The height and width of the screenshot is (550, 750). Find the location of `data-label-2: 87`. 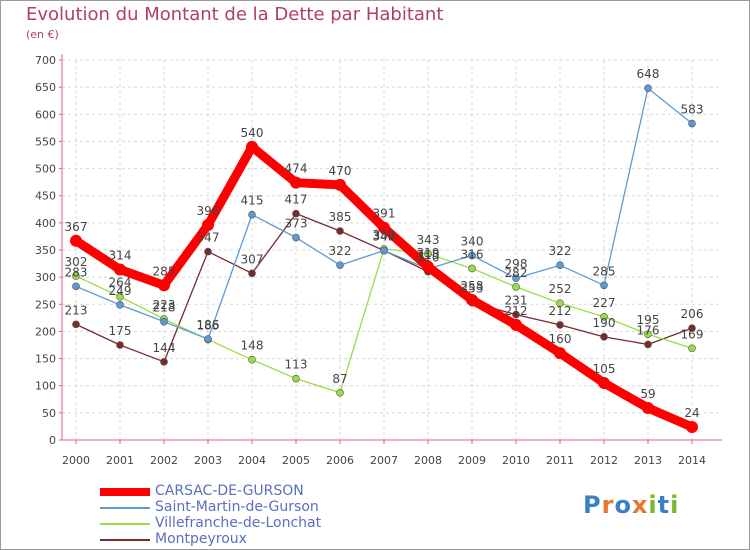

data-label-2: 87 is located at coordinates (339, 379).